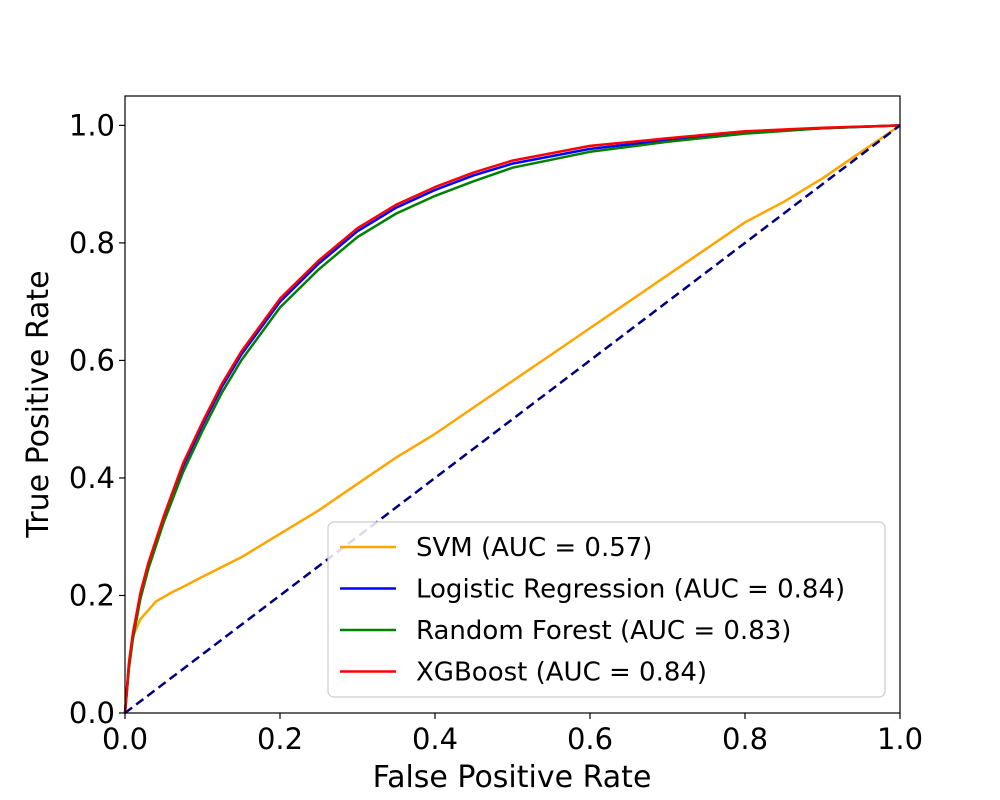  Describe the element at coordinates (512, 777) in the screenshot. I see `x-axis-label: False Positive Rate` at that location.